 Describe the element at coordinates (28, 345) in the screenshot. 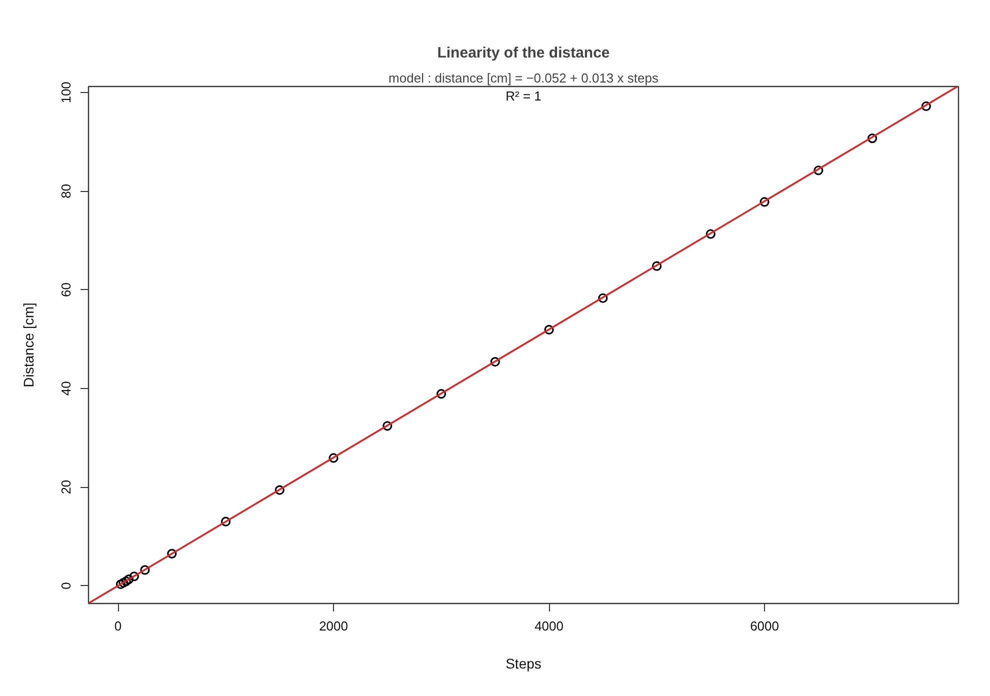

I see `y-axis-title: Distance [cm]` at that location.